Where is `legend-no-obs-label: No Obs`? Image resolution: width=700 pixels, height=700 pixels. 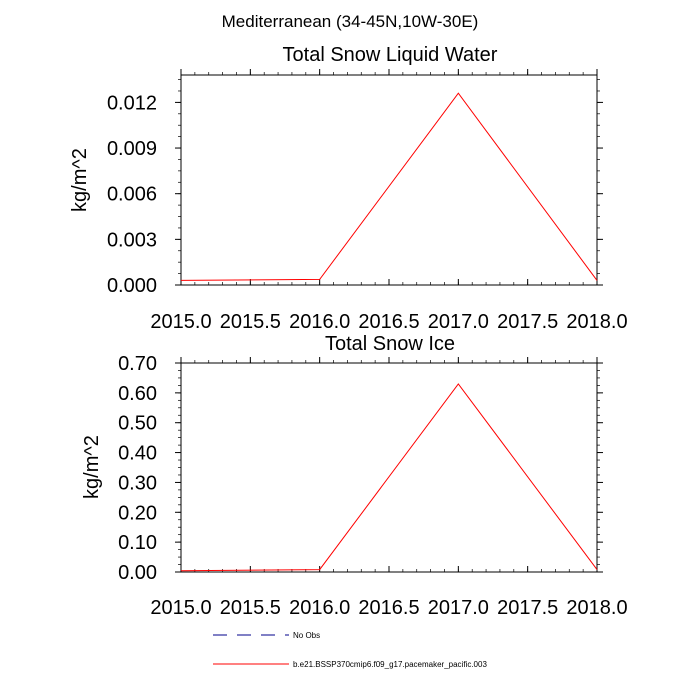
legend-no-obs-label: No Obs is located at coordinates (306, 635).